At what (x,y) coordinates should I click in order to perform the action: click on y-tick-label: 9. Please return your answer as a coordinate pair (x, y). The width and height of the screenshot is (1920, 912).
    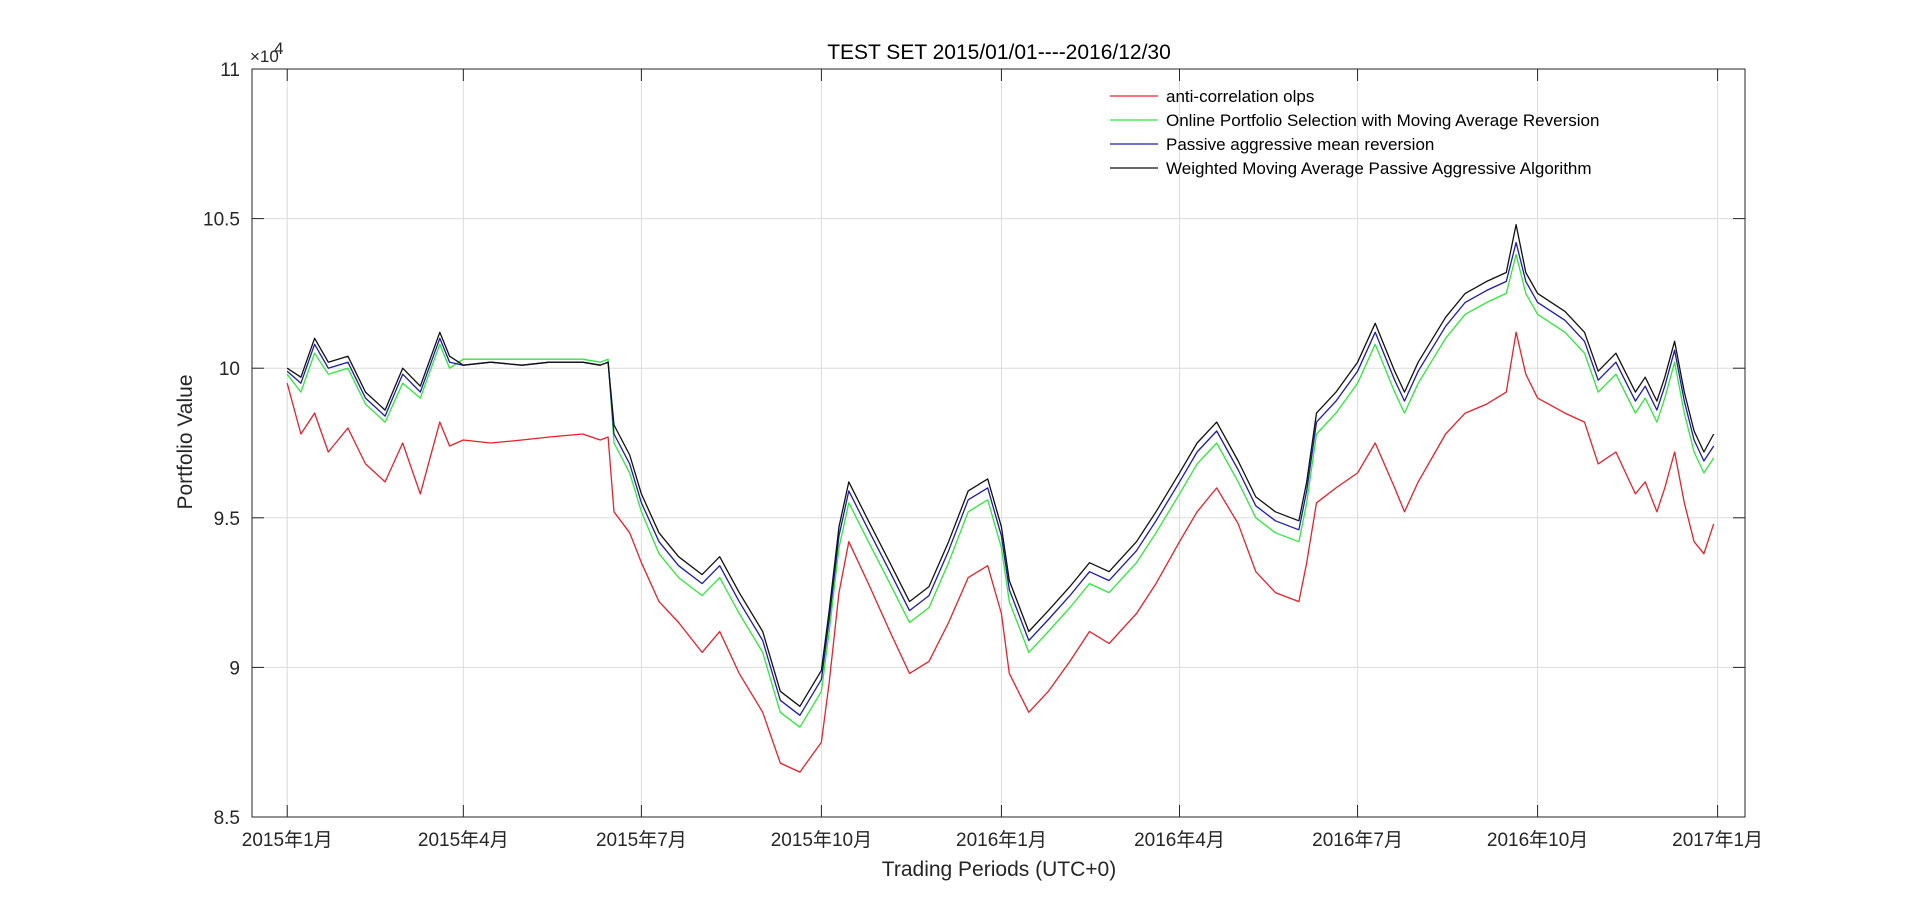
    Looking at the image, I should click on (234, 668).